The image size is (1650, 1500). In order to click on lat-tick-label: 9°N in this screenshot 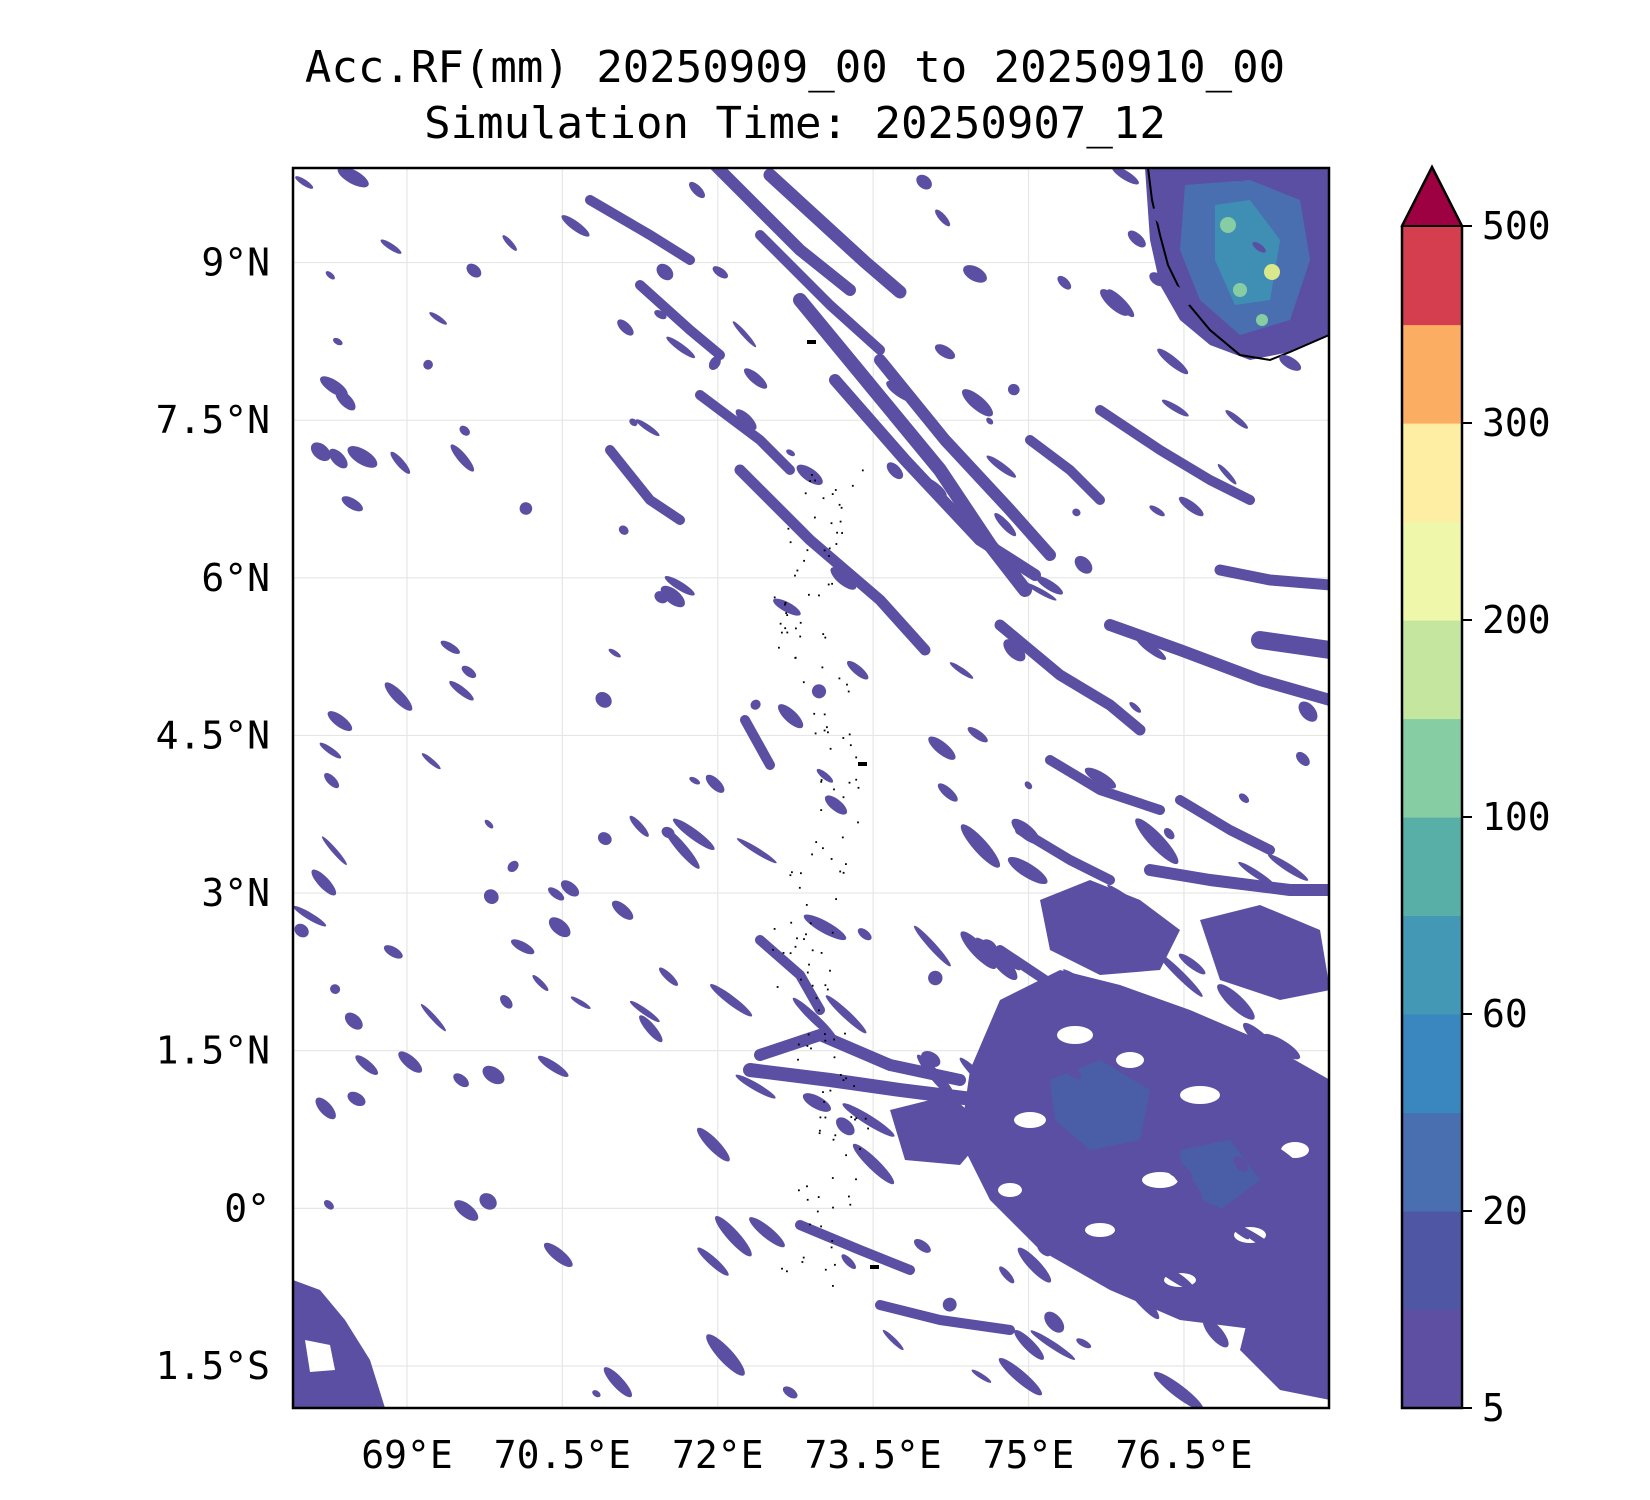, I will do `click(235, 263)`.